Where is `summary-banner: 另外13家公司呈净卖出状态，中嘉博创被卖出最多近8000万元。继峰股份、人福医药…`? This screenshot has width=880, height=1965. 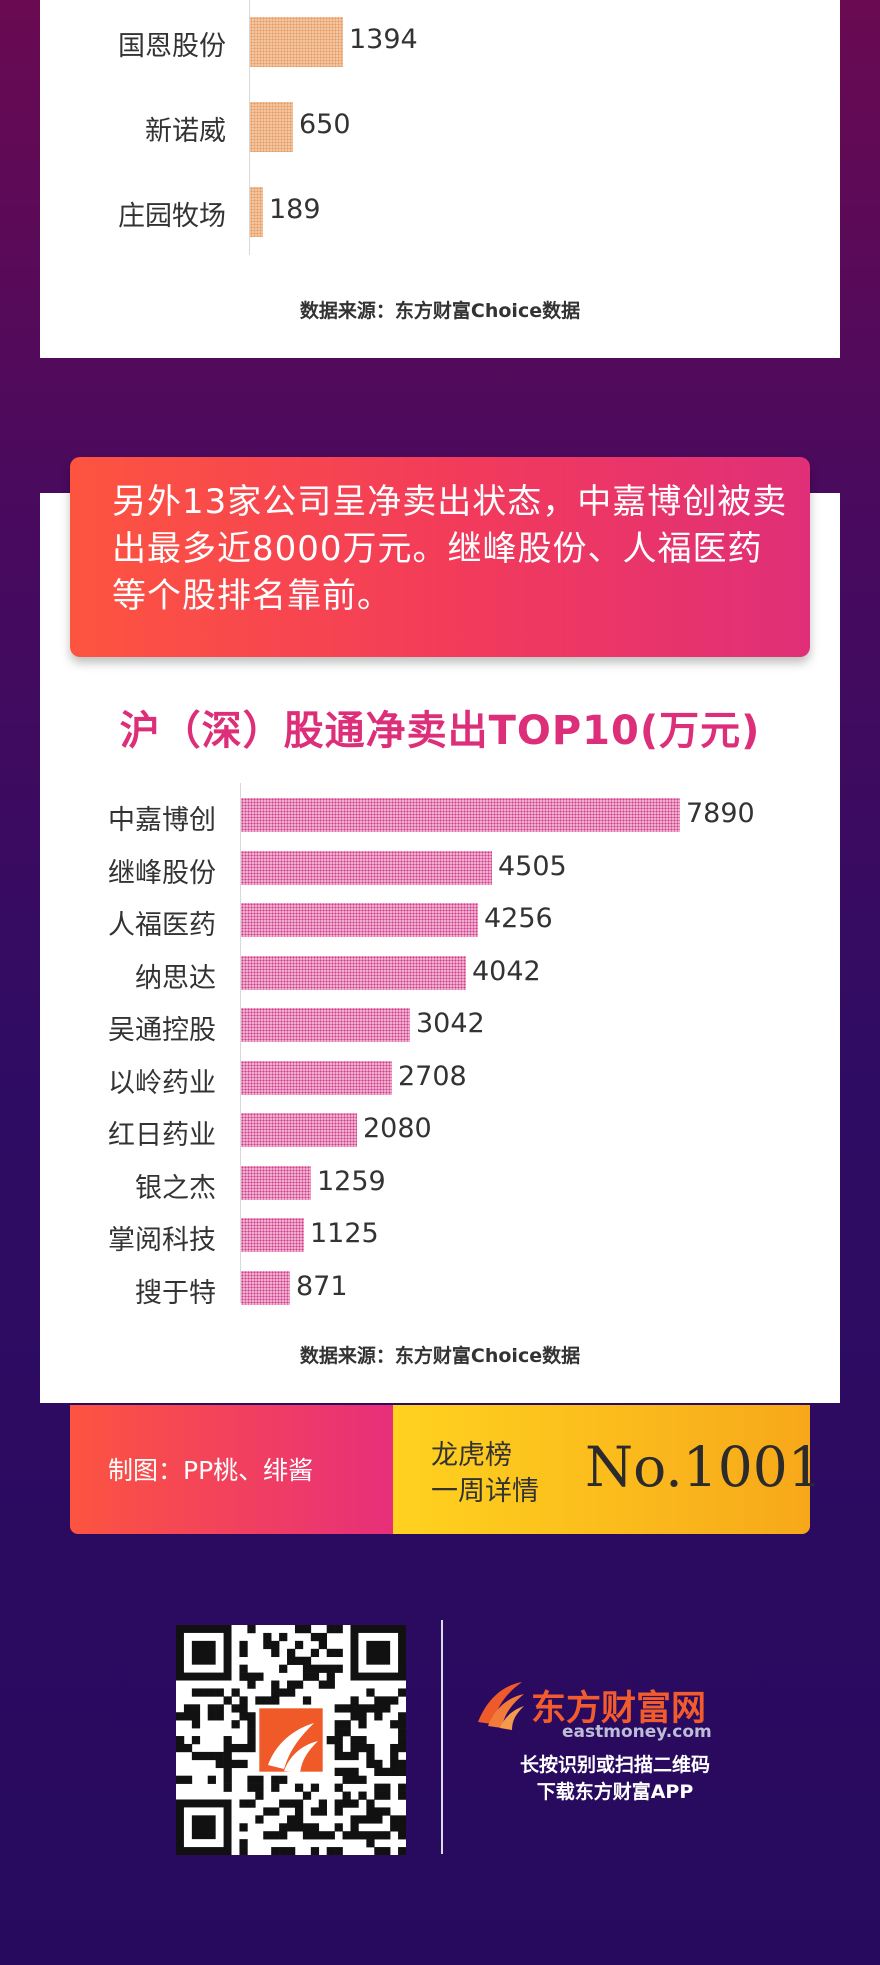
summary-banner: 另外13家公司呈净卖出状态，中嘉博创被卖出最多近8000万元。继峰股份、人福医药… is located at coordinates (440, 557).